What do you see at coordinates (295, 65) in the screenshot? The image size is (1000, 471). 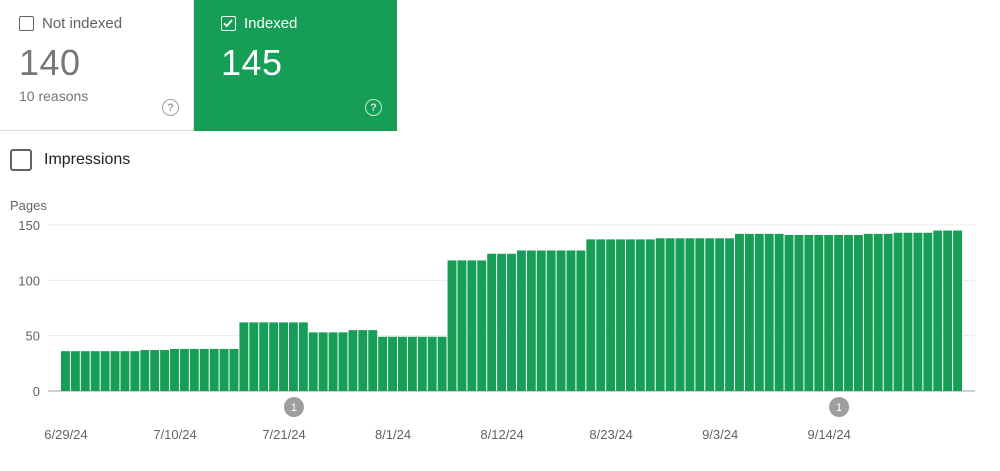 I see `indexed-card: Indexed 145 ?` at bounding box center [295, 65].